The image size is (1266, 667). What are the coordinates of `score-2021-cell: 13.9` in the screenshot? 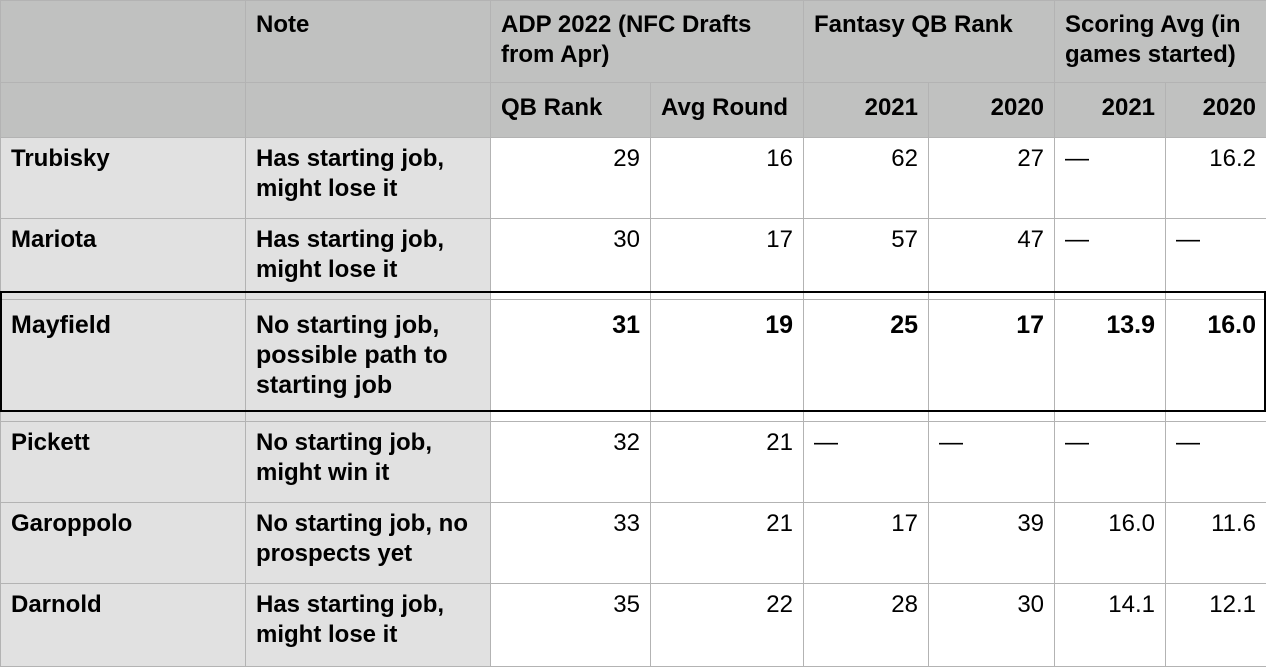 It's located at (1110, 361).